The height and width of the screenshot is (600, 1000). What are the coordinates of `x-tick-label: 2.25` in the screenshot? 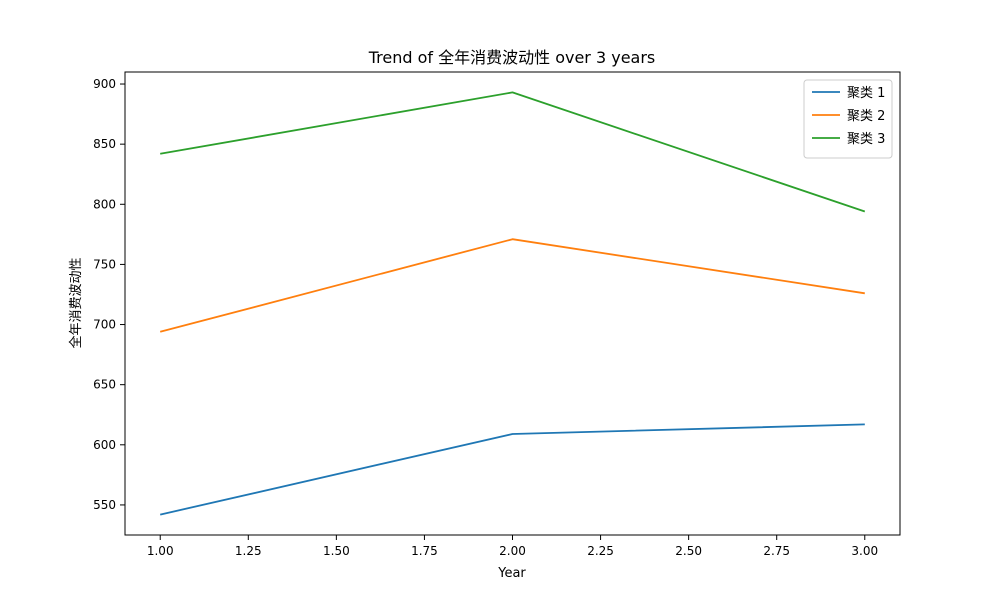 It's located at (600, 551).